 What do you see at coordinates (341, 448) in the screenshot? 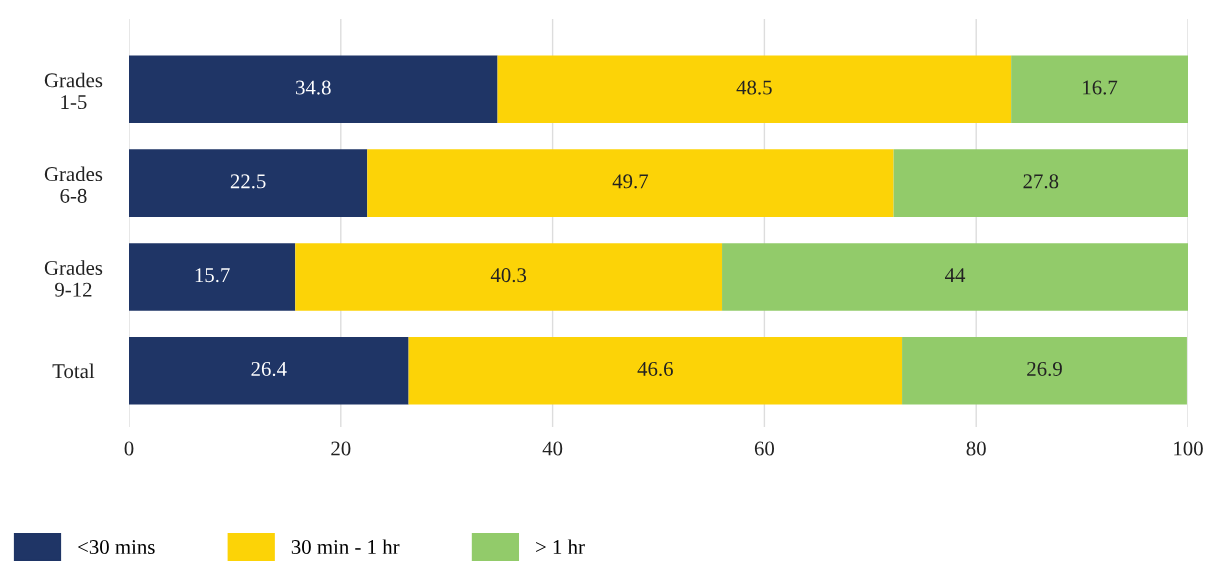
I see `x-tick-label: 20` at bounding box center [341, 448].